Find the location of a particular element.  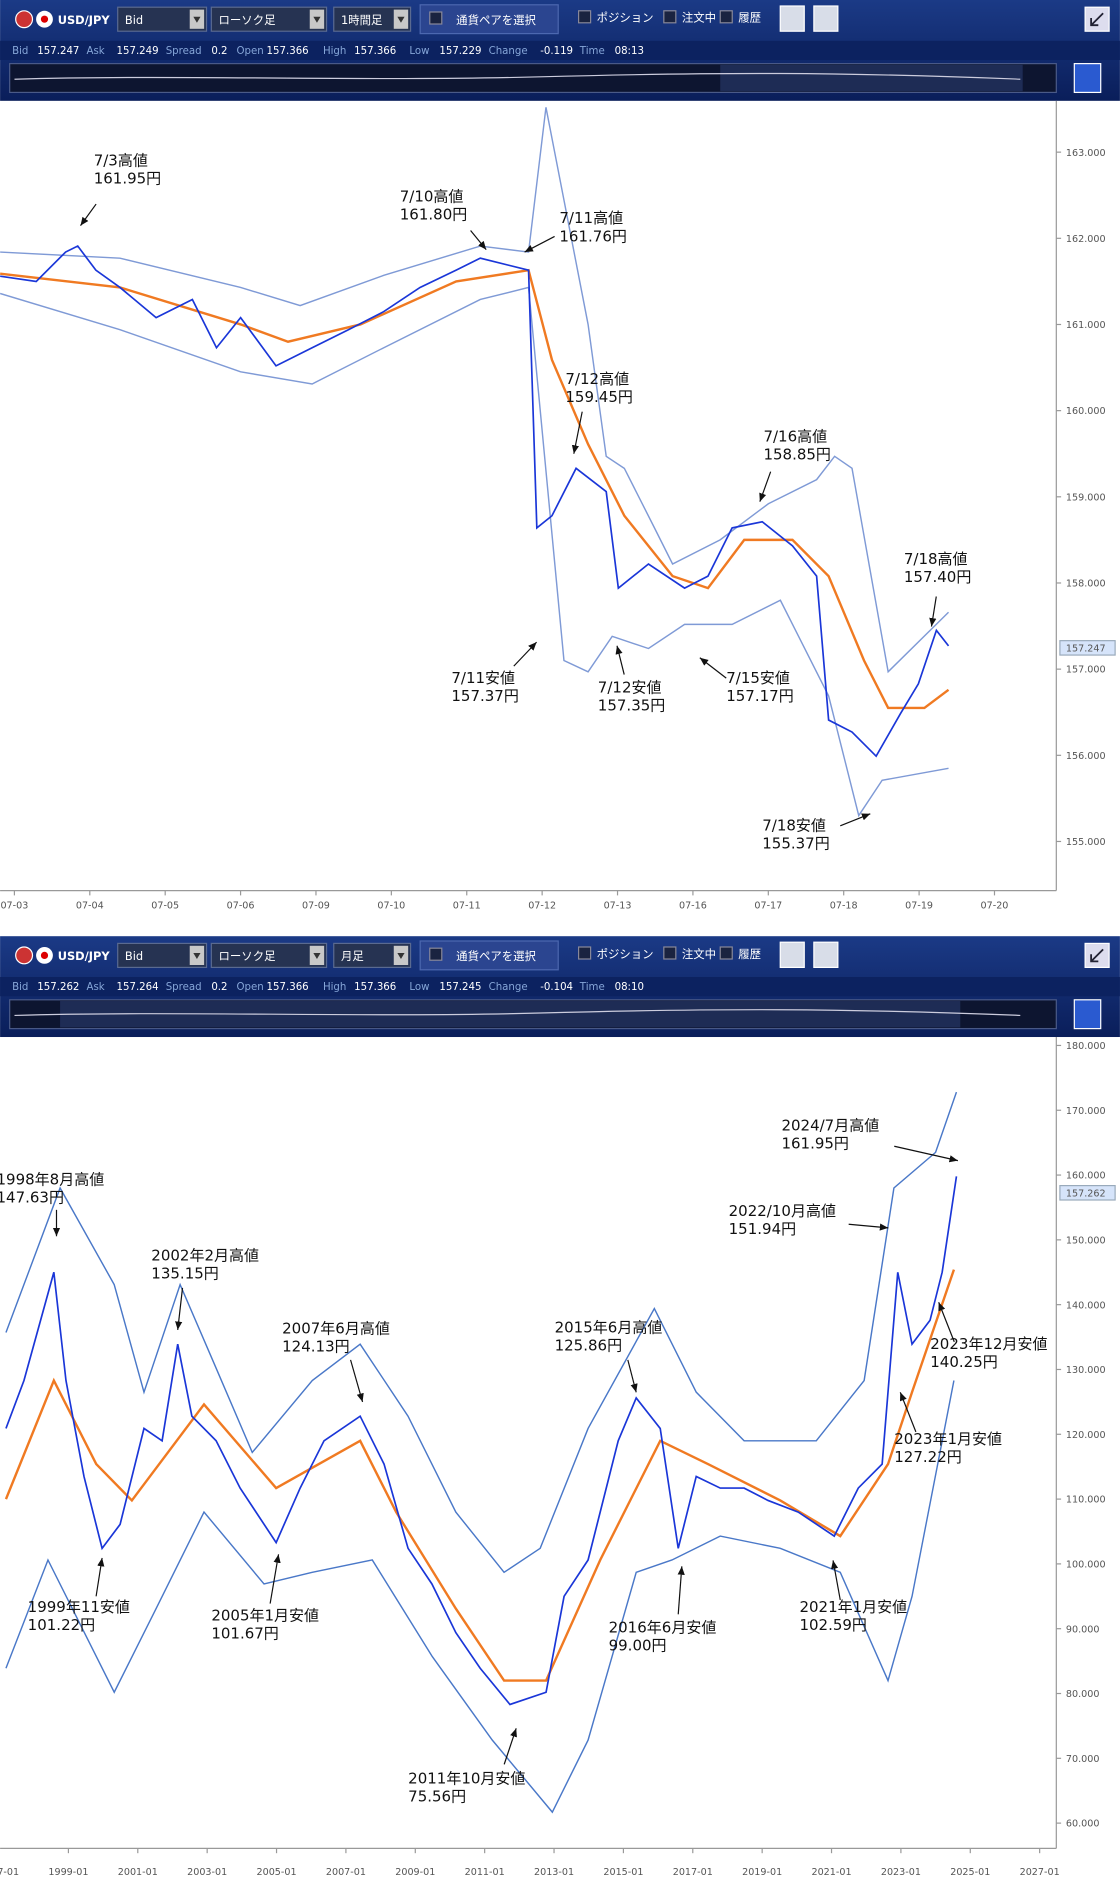

annotation-price: 157.17円 is located at coordinates (760, 696).